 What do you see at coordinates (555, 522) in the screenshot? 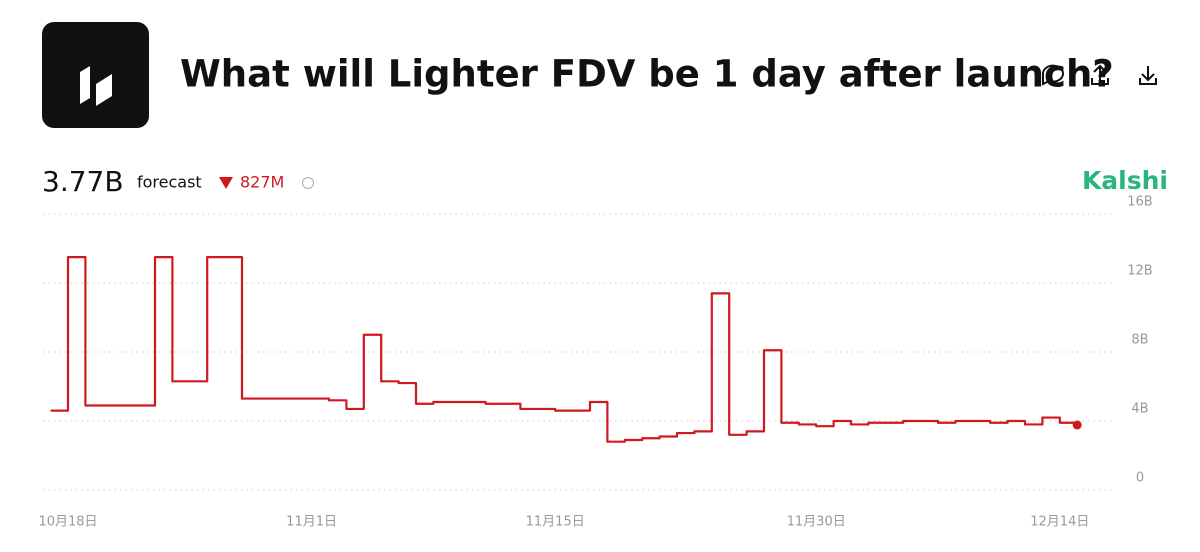
I see `x-tick-label: 11月15日` at bounding box center [555, 522].